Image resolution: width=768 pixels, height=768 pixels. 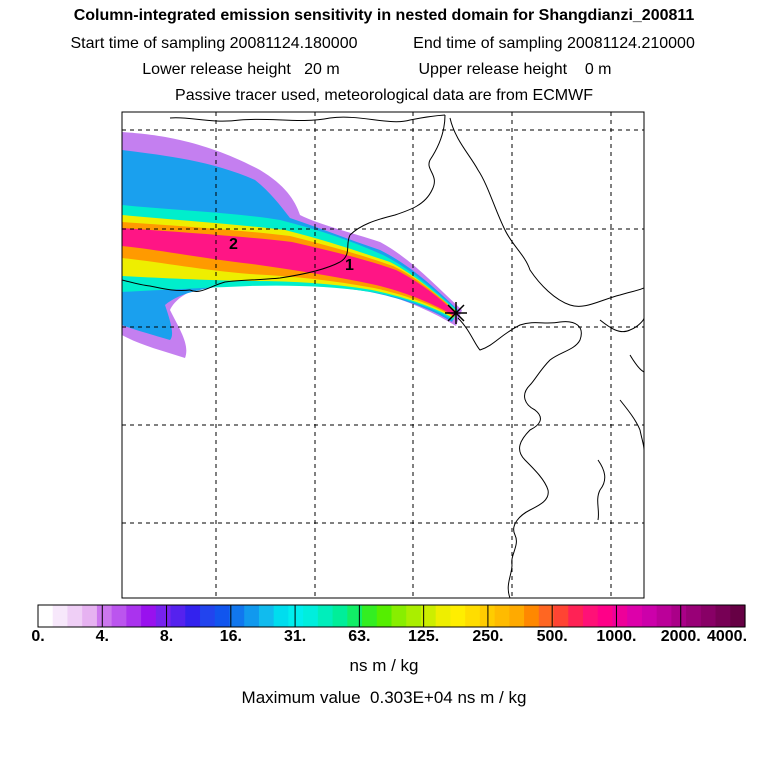 What do you see at coordinates (384, 697) in the screenshot?
I see `max-value-text: Maximum value 0.303E+04 ns m / kg` at bounding box center [384, 697].